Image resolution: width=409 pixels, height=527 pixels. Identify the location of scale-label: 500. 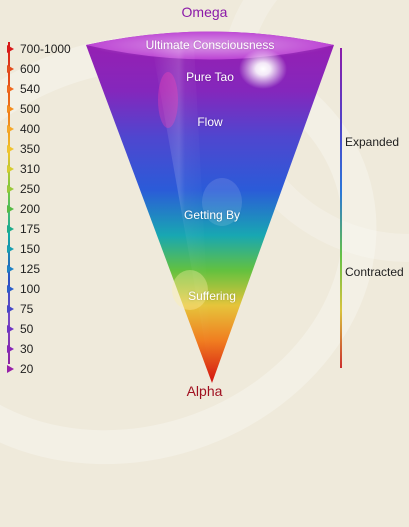
(30, 109).